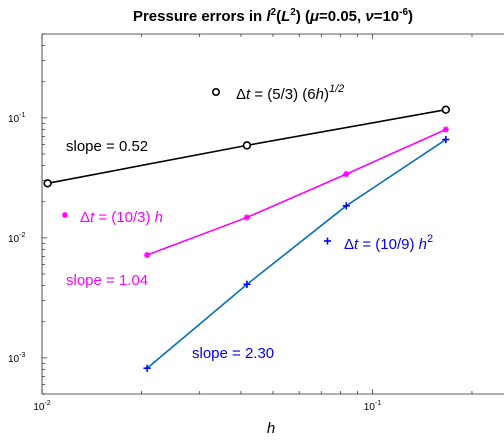 The width and height of the screenshot is (504, 444). What do you see at coordinates (233, 353) in the screenshot?
I see `slope-annotation-blue: slope = 2.30` at bounding box center [233, 353].